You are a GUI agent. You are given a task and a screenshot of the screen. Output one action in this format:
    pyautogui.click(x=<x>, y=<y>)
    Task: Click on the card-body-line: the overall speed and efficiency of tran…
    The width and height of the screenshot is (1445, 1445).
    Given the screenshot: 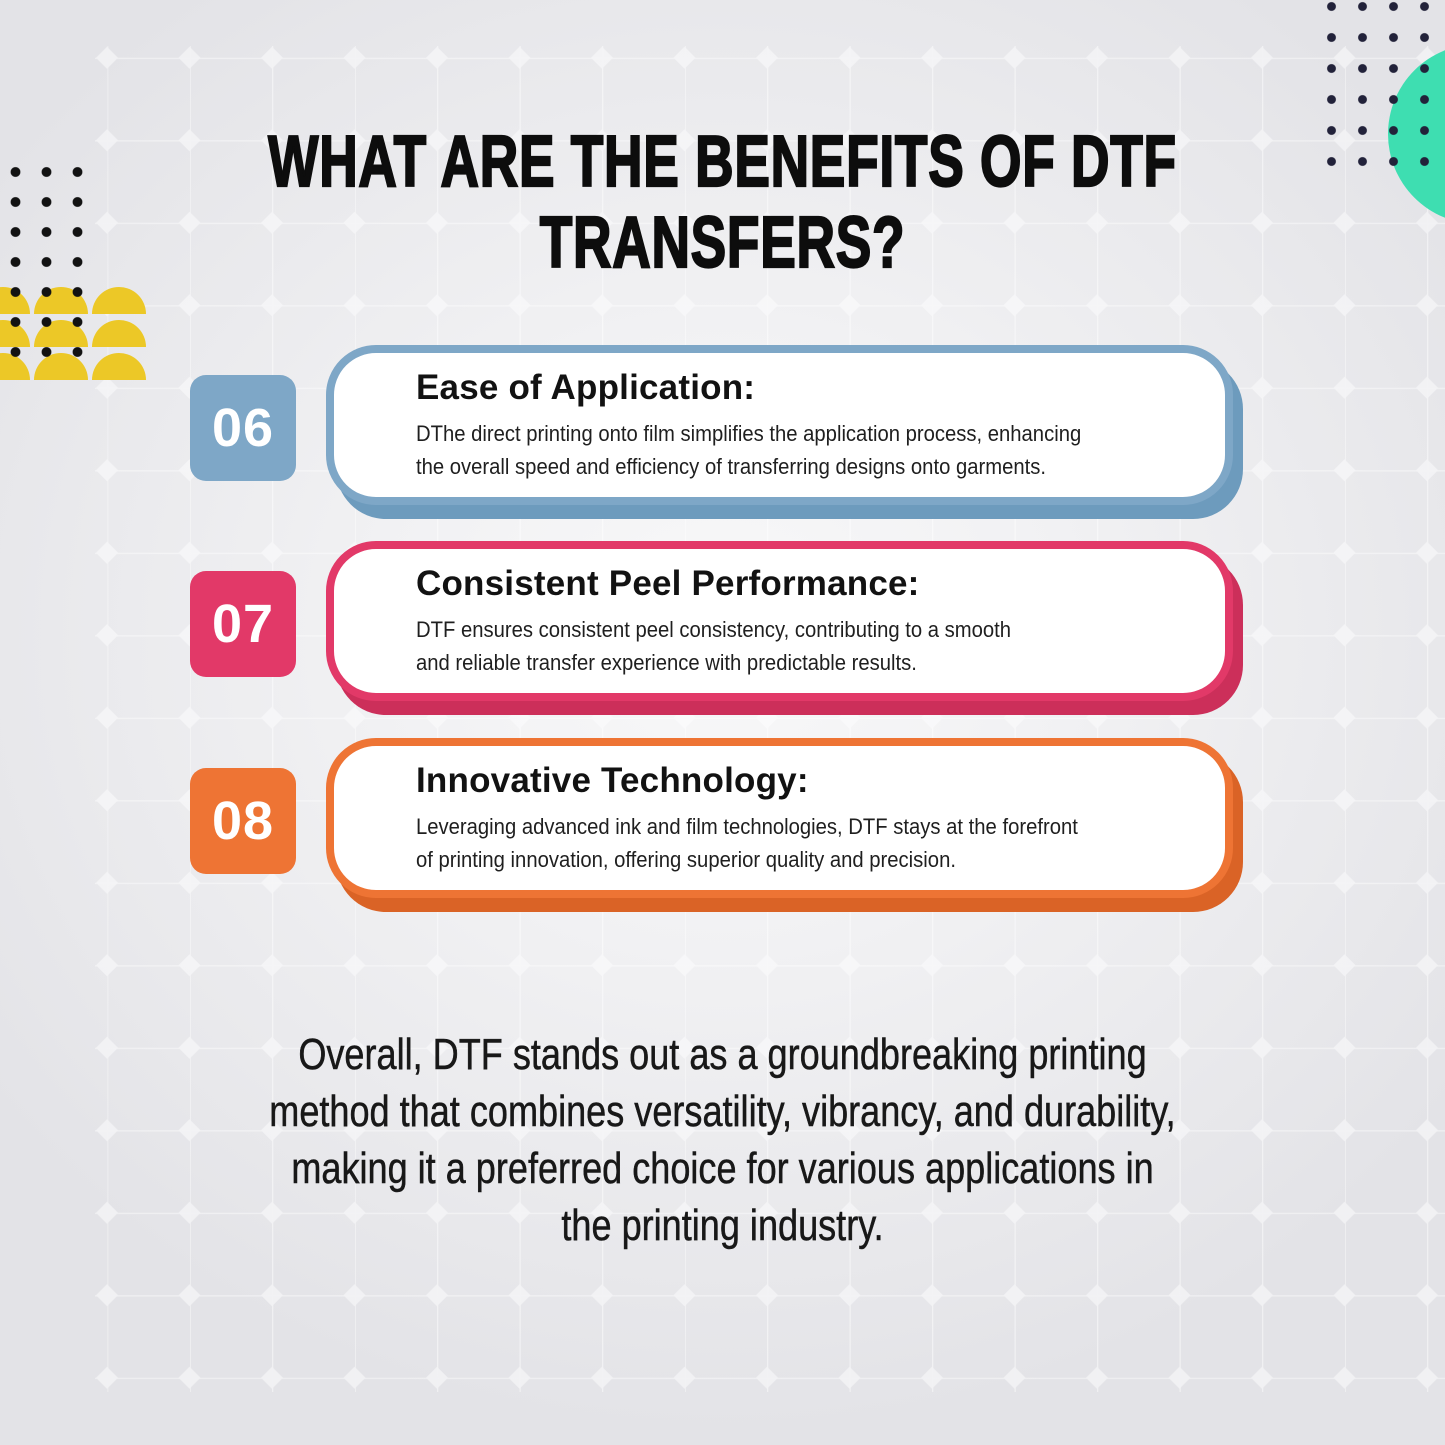 What is the action you would take?
    pyautogui.click(x=731, y=466)
    